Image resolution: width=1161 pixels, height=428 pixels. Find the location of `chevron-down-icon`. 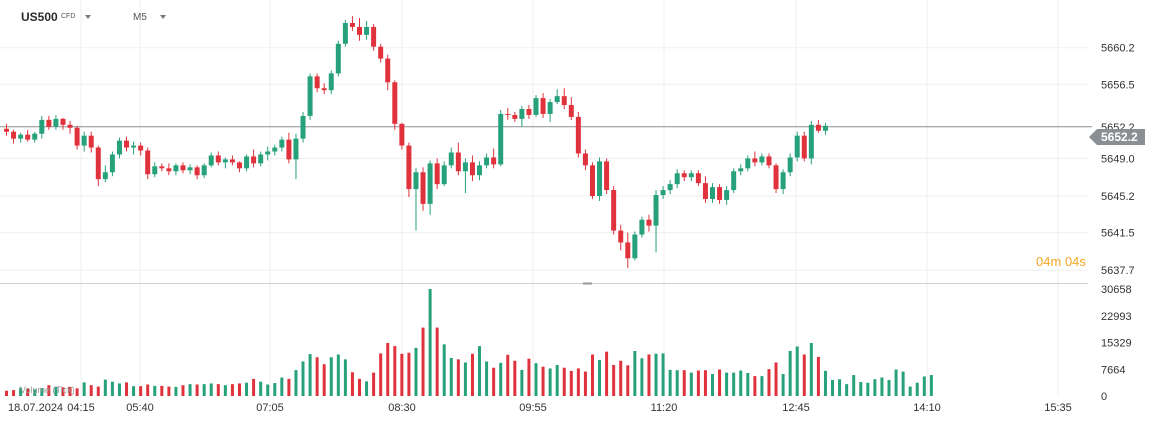

chevron-down-icon is located at coordinates (163, 17).